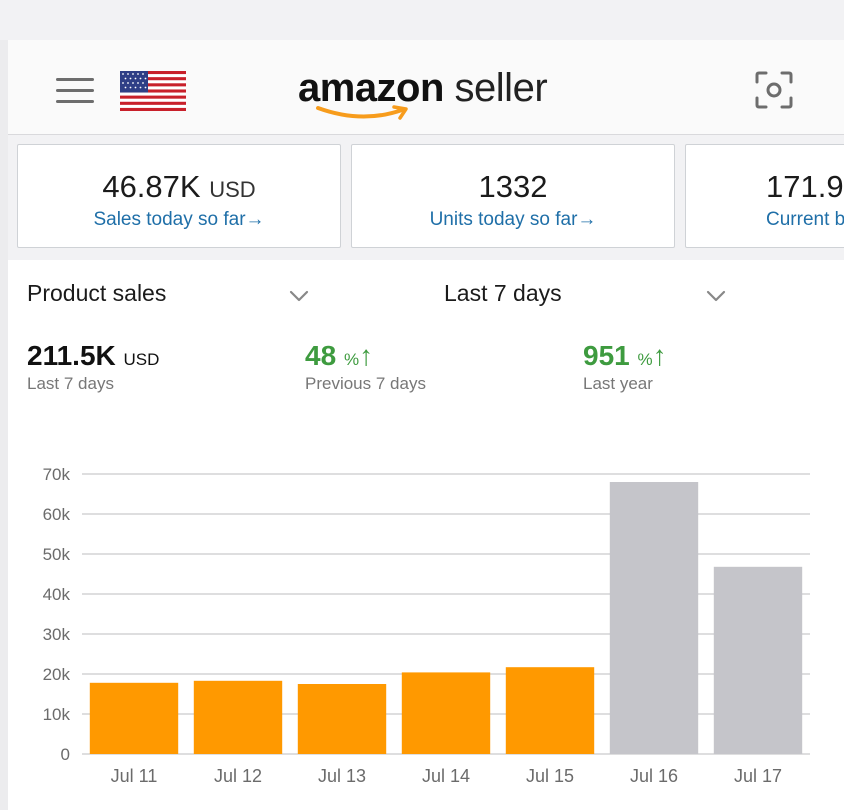 The image size is (844, 810). I want to click on units-today-card: 1332 Units today so far→, so click(513, 196).